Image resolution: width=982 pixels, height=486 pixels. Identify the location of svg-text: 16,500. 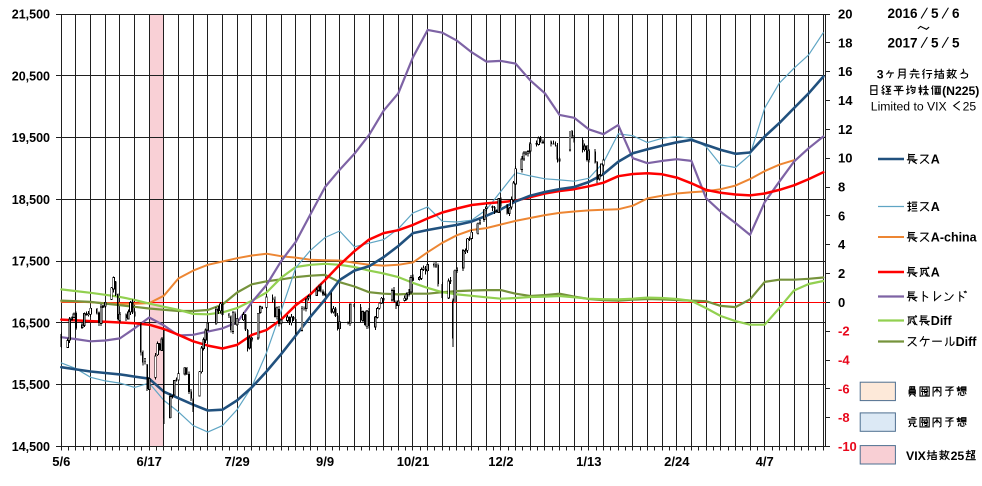
(31, 323).